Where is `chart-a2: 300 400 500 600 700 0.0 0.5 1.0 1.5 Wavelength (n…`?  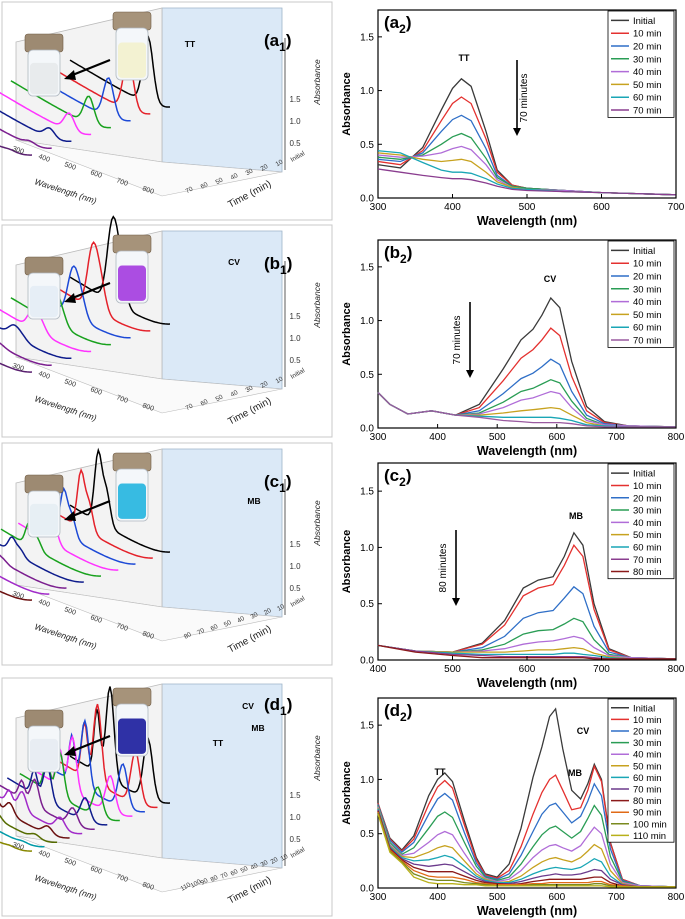
chart-a2: 300 400 500 600 700 0.0 0.5 1.0 1.5 Wavelength (n… is located at coordinates (513, 118).